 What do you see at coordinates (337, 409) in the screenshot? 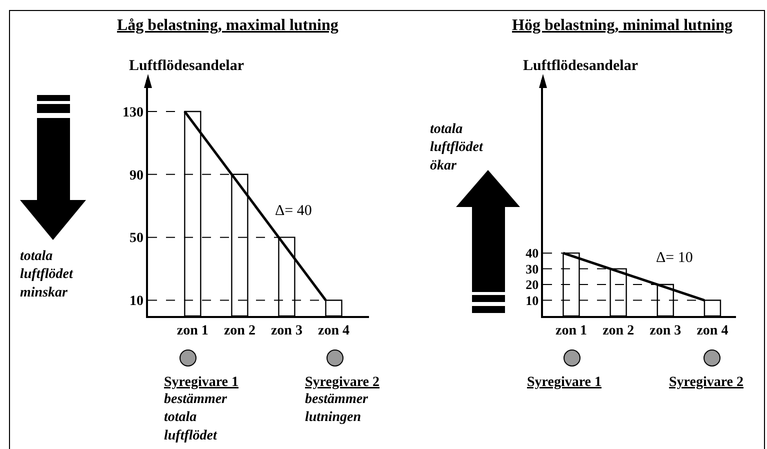
I see `text: bestämmer lutningen` at bounding box center [337, 409].